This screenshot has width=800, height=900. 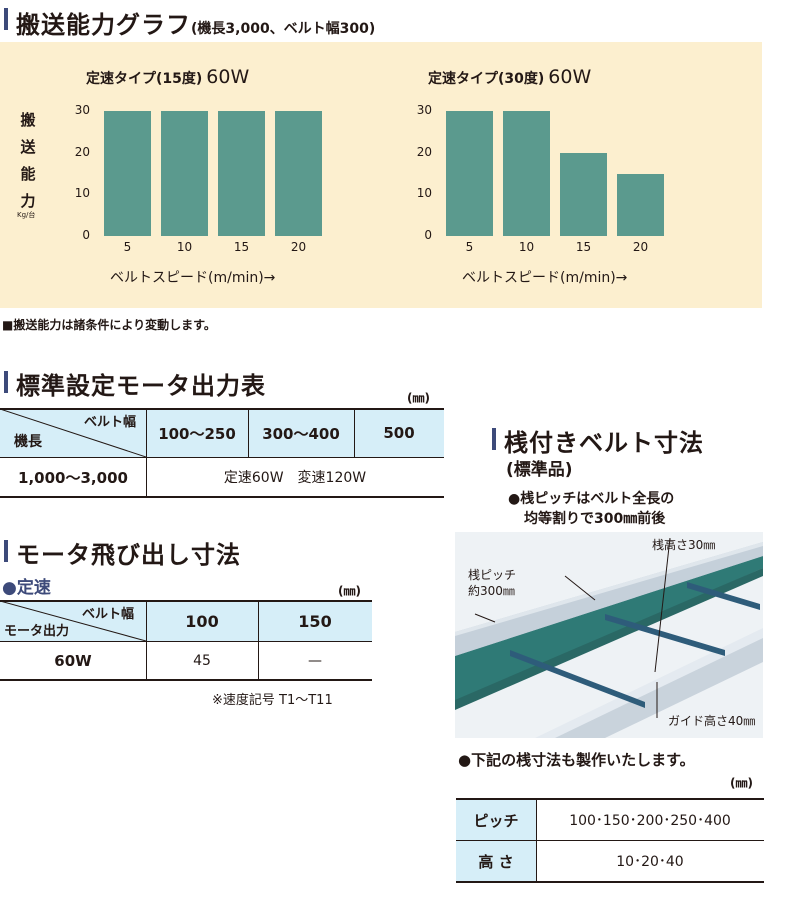 I want to click on ylabel-char: 力, so click(x=28, y=201).